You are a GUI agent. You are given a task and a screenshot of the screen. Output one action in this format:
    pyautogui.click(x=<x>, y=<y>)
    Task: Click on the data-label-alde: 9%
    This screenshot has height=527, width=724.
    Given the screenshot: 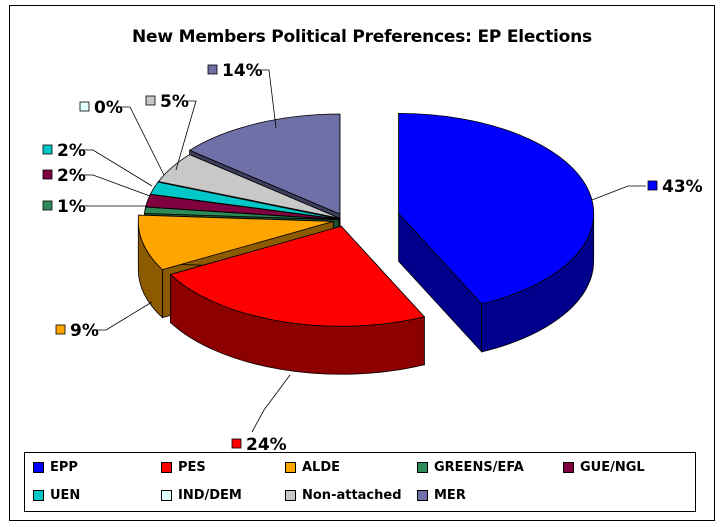 What is the action you would take?
    pyautogui.click(x=77, y=331)
    